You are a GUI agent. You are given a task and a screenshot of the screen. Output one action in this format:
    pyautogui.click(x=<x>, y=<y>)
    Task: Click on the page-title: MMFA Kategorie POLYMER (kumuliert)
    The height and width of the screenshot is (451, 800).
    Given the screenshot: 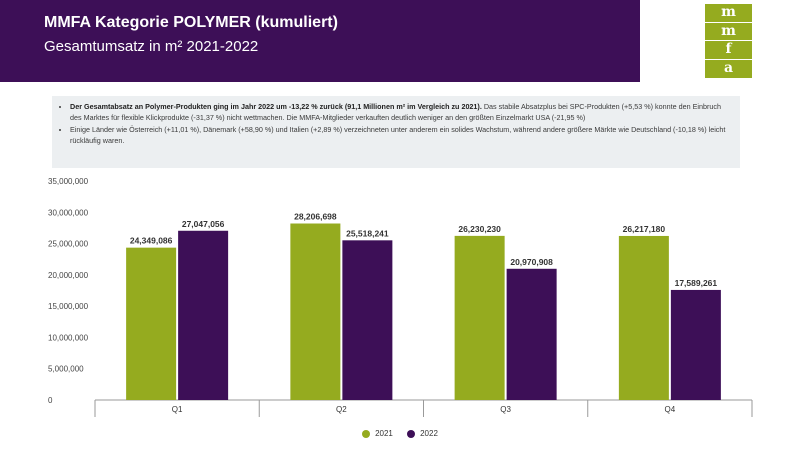 What is the action you would take?
    pyautogui.click(x=191, y=22)
    